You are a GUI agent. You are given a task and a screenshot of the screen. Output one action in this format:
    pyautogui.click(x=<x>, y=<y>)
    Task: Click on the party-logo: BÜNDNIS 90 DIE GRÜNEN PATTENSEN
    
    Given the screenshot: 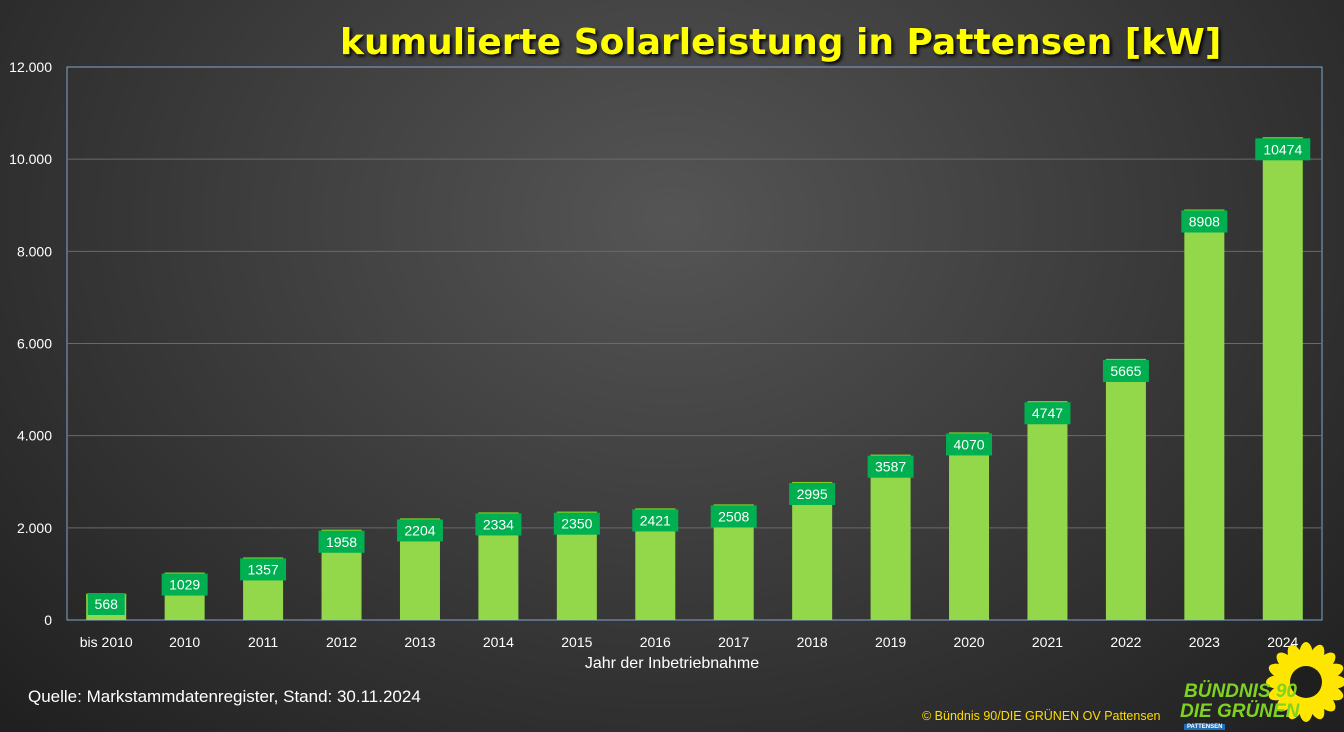 What is the action you would take?
    pyautogui.click(x=1261, y=687)
    